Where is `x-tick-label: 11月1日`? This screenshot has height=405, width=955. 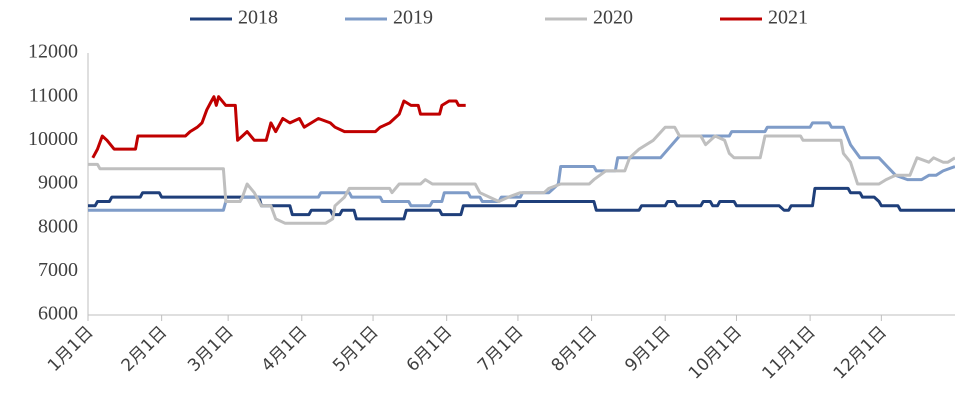
x-tick-label: 11月1日 is located at coordinates (789, 352).